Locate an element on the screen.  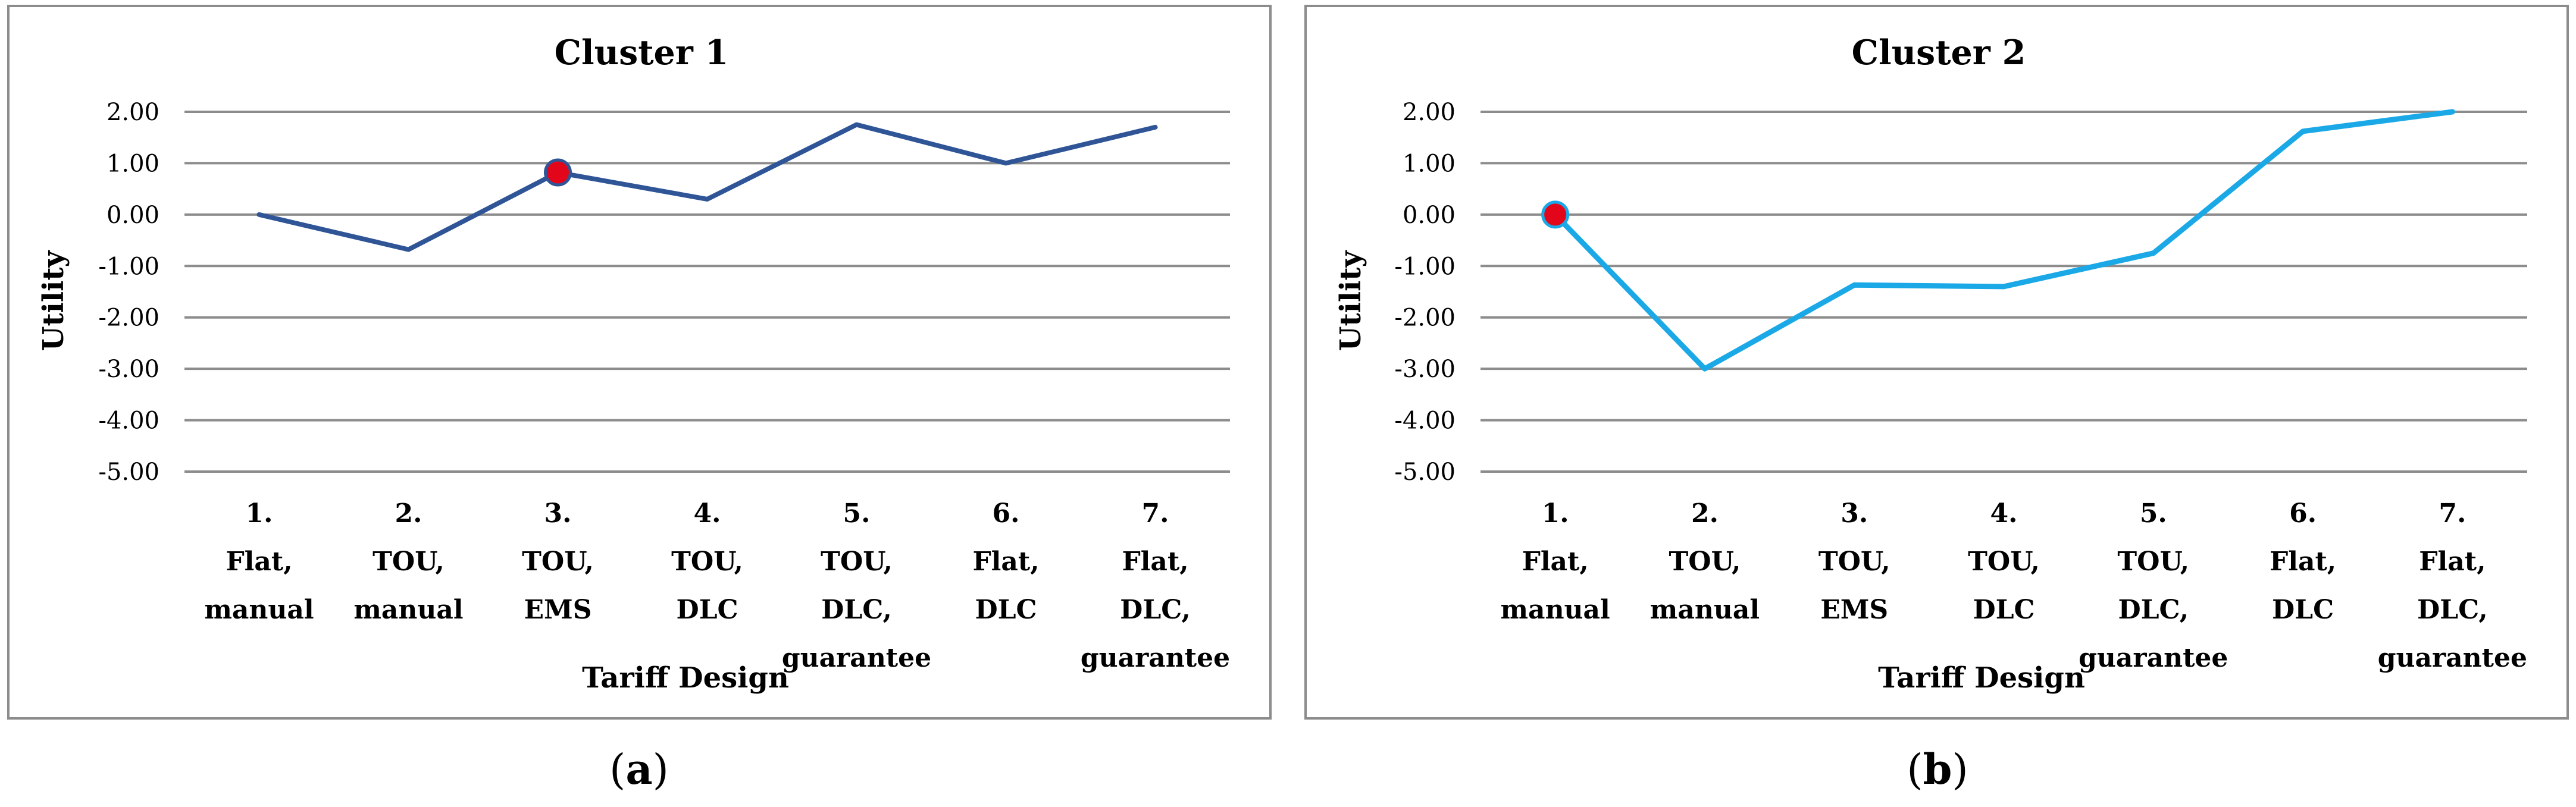
chart-title: Cluster 2 is located at coordinates (1939, 53).